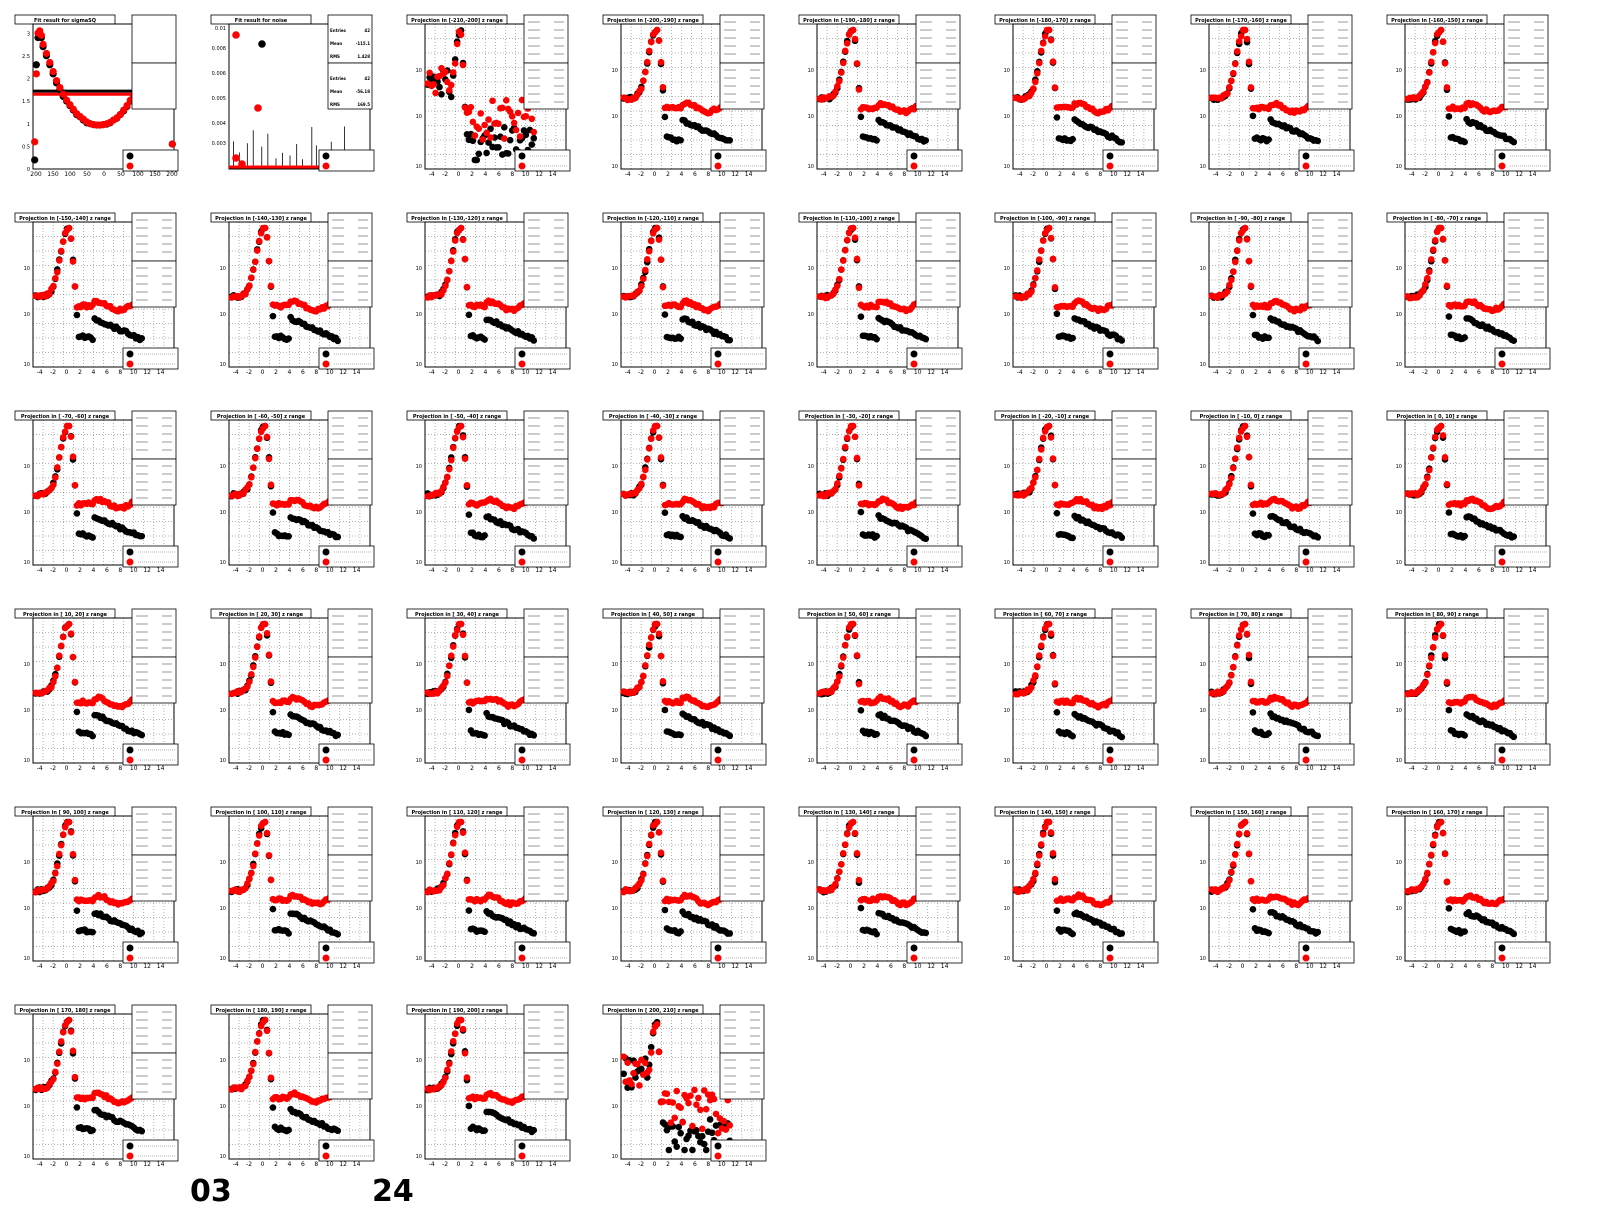 The height and width of the screenshot is (1214, 1600). What do you see at coordinates (655, 372) in the screenshot?
I see `x-tick-label: 0` at bounding box center [655, 372].